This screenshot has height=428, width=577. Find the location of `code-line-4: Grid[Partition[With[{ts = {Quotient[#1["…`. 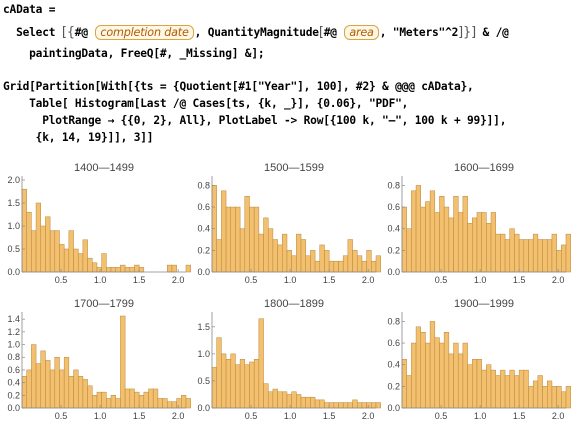

code-line-4: Grid[Partition[With[{ts = {Quotient[#1["… is located at coordinates (238, 86).